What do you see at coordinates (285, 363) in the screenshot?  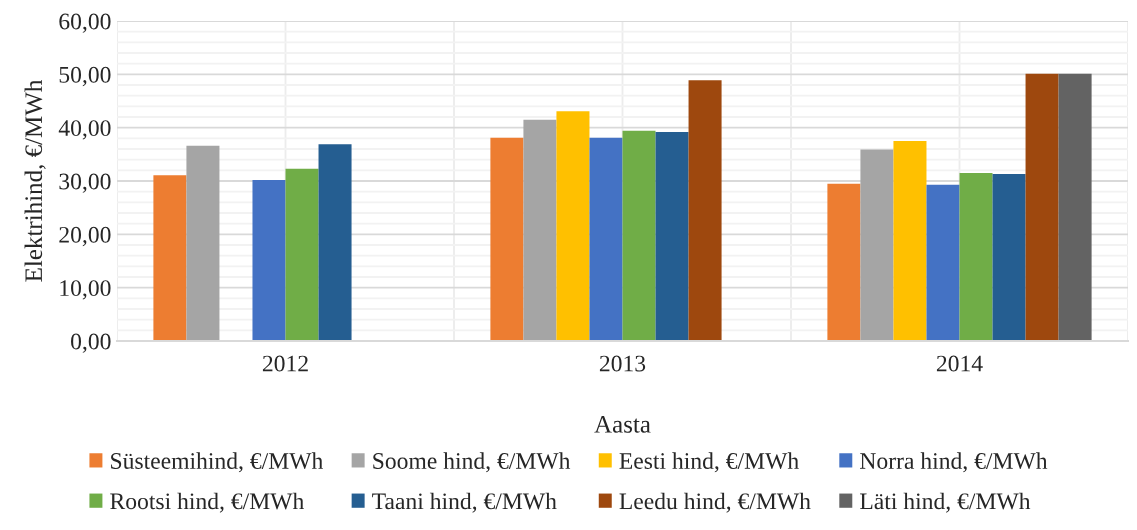 I see `x-tick-label: 2012` at bounding box center [285, 363].